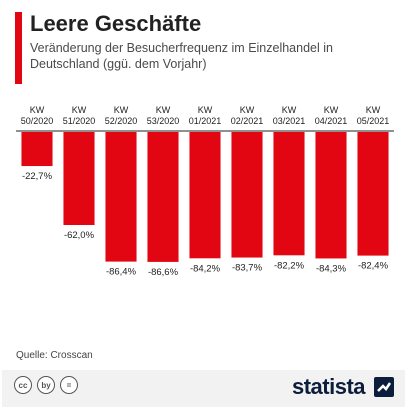 The height and width of the screenshot is (407, 405). What do you see at coordinates (18, 48) in the screenshot?
I see `title-accent-bar` at bounding box center [18, 48].